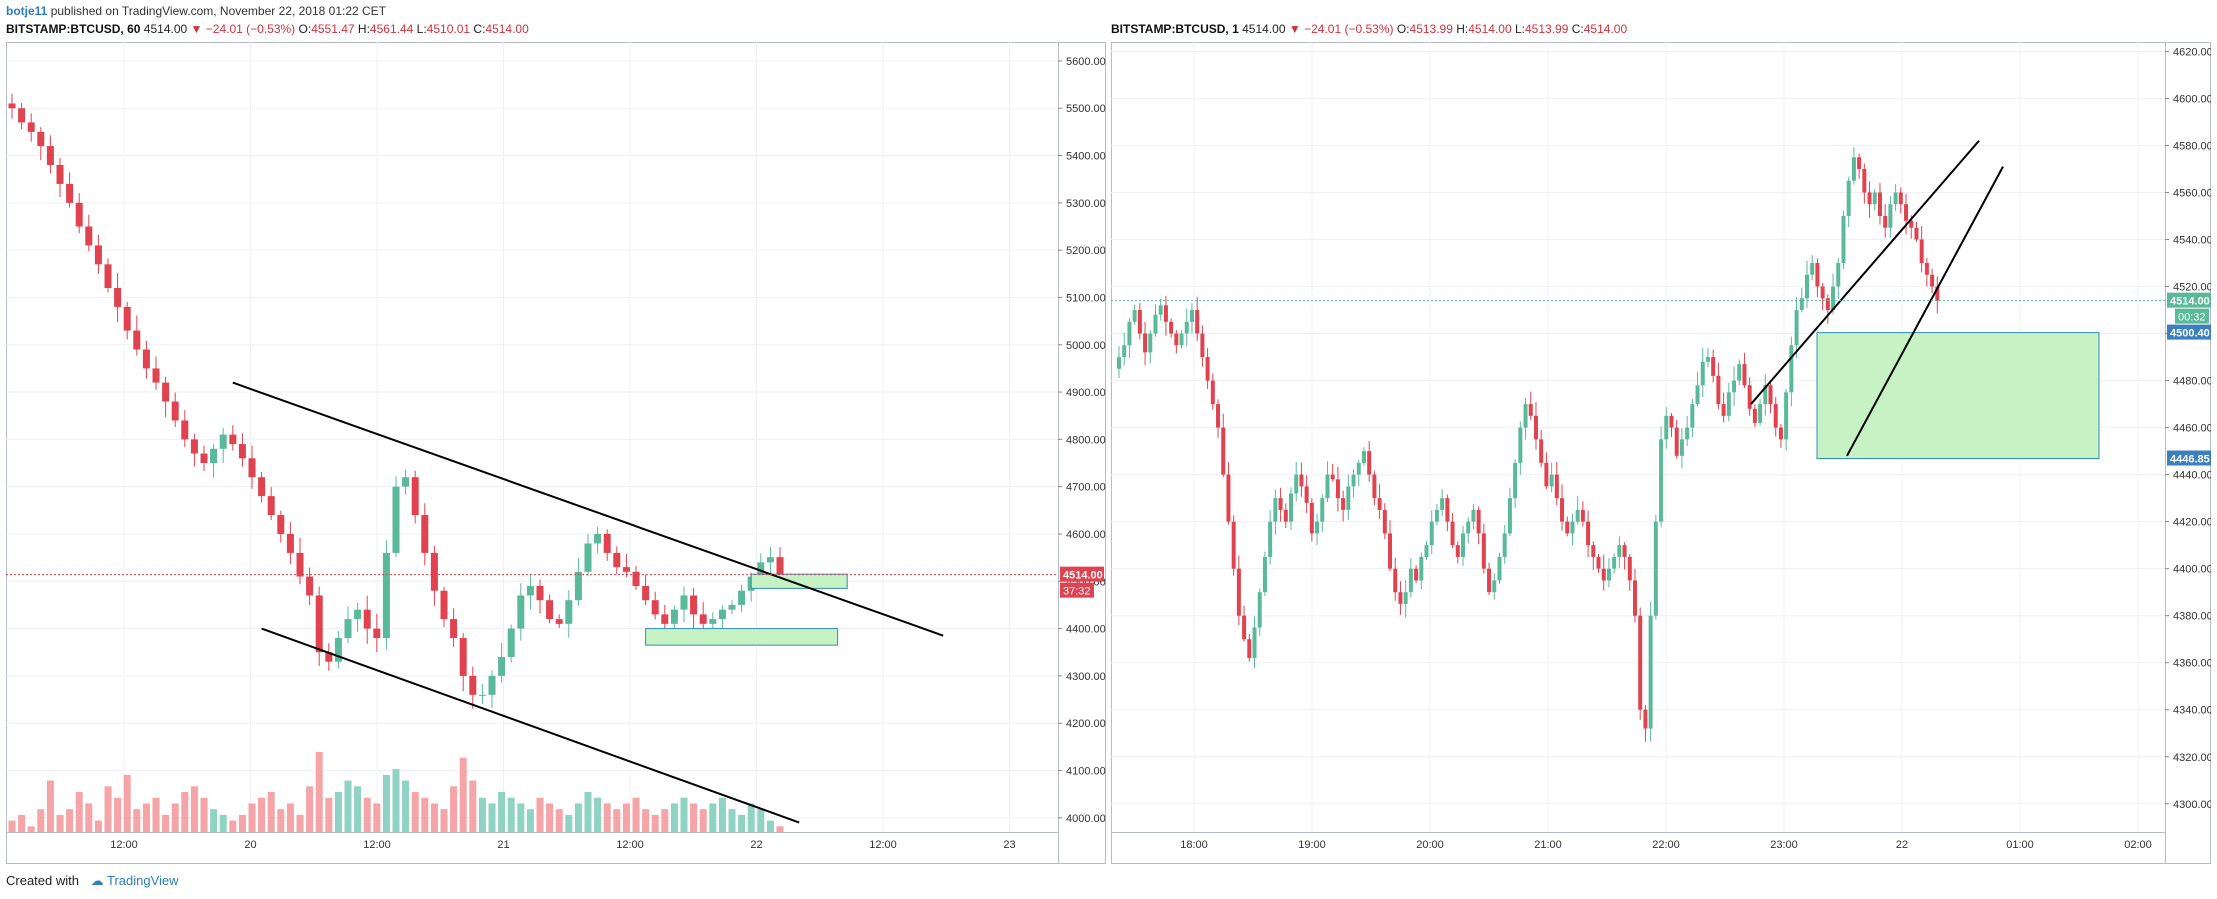  What do you see at coordinates (2192, 316) in the screenshot?
I see `countdown-tag` at bounding box center [2192, 316].